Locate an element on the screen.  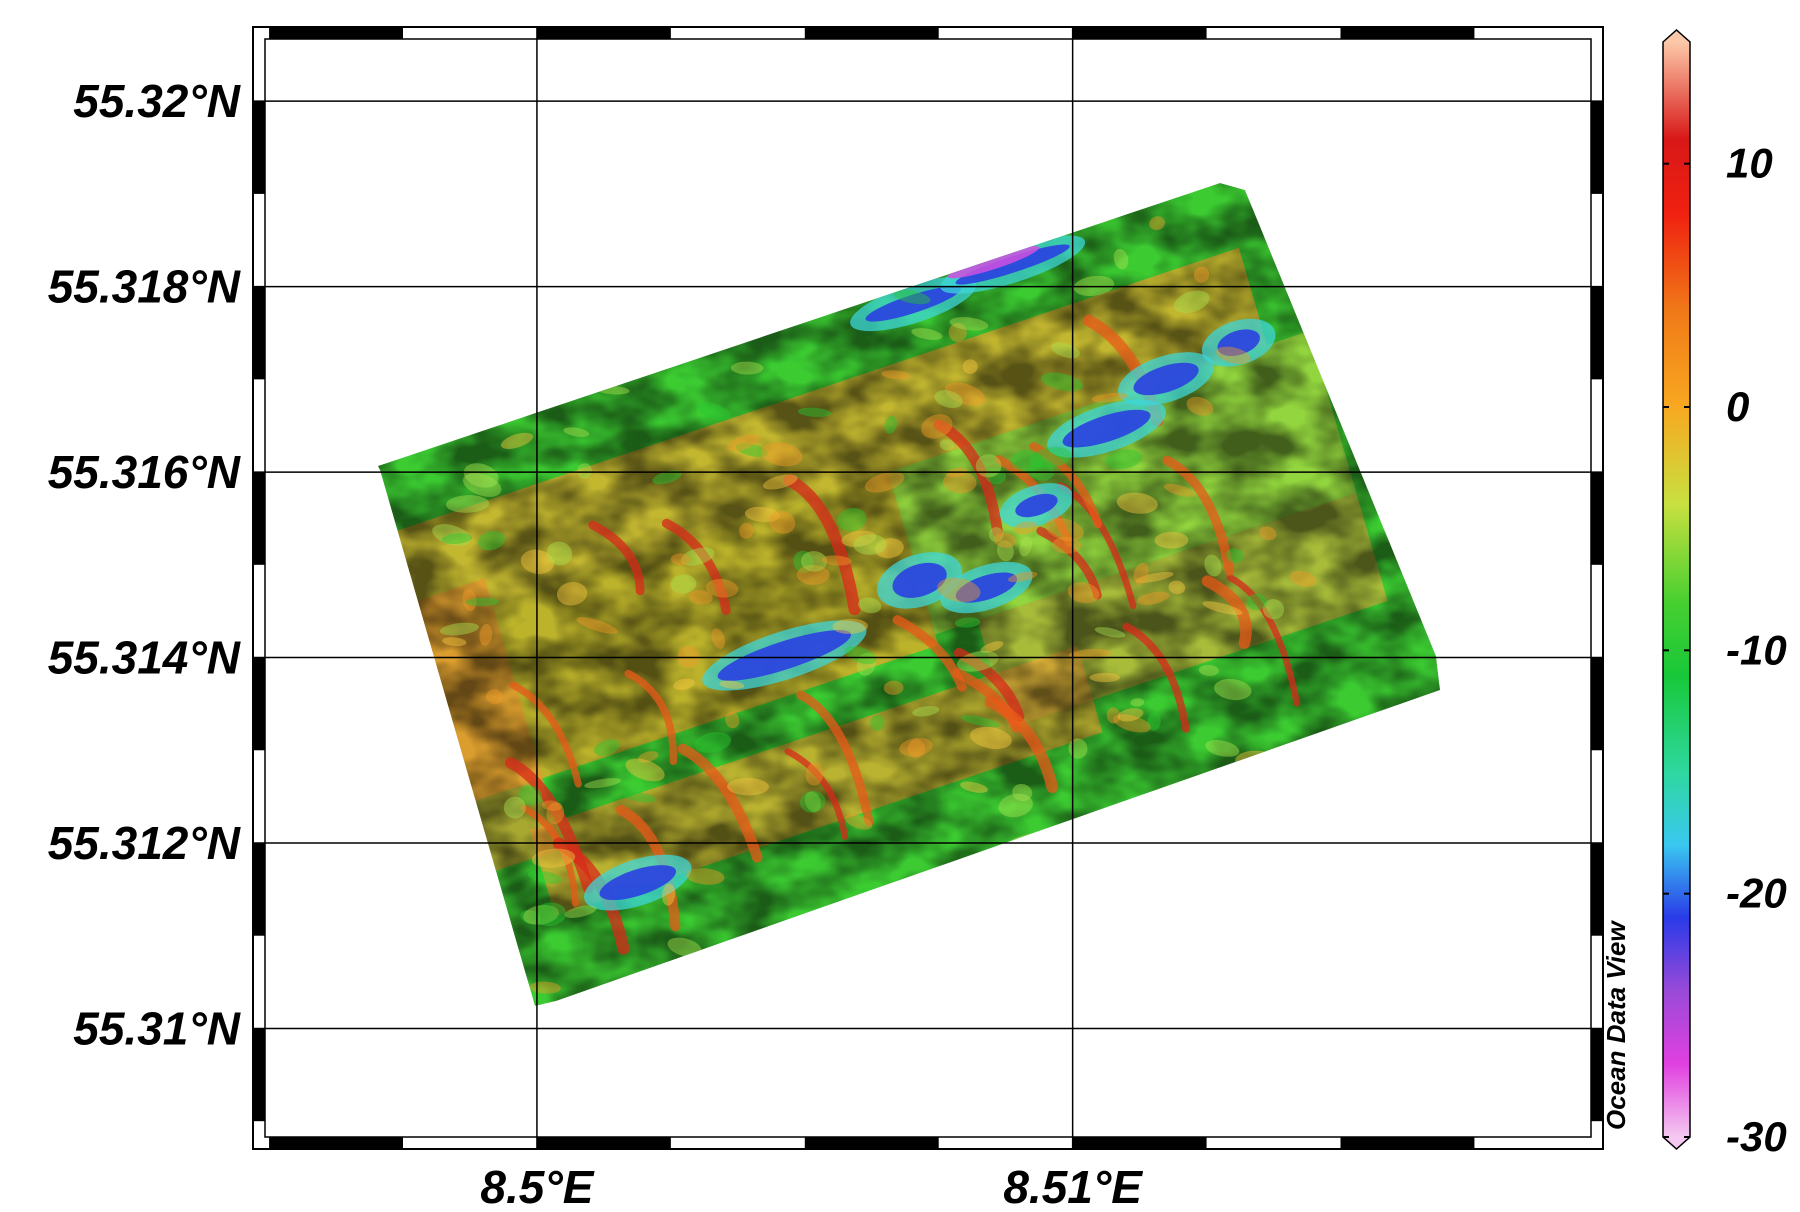
colorbar-tick-label: -10 is located at coordinates (1756, 649).